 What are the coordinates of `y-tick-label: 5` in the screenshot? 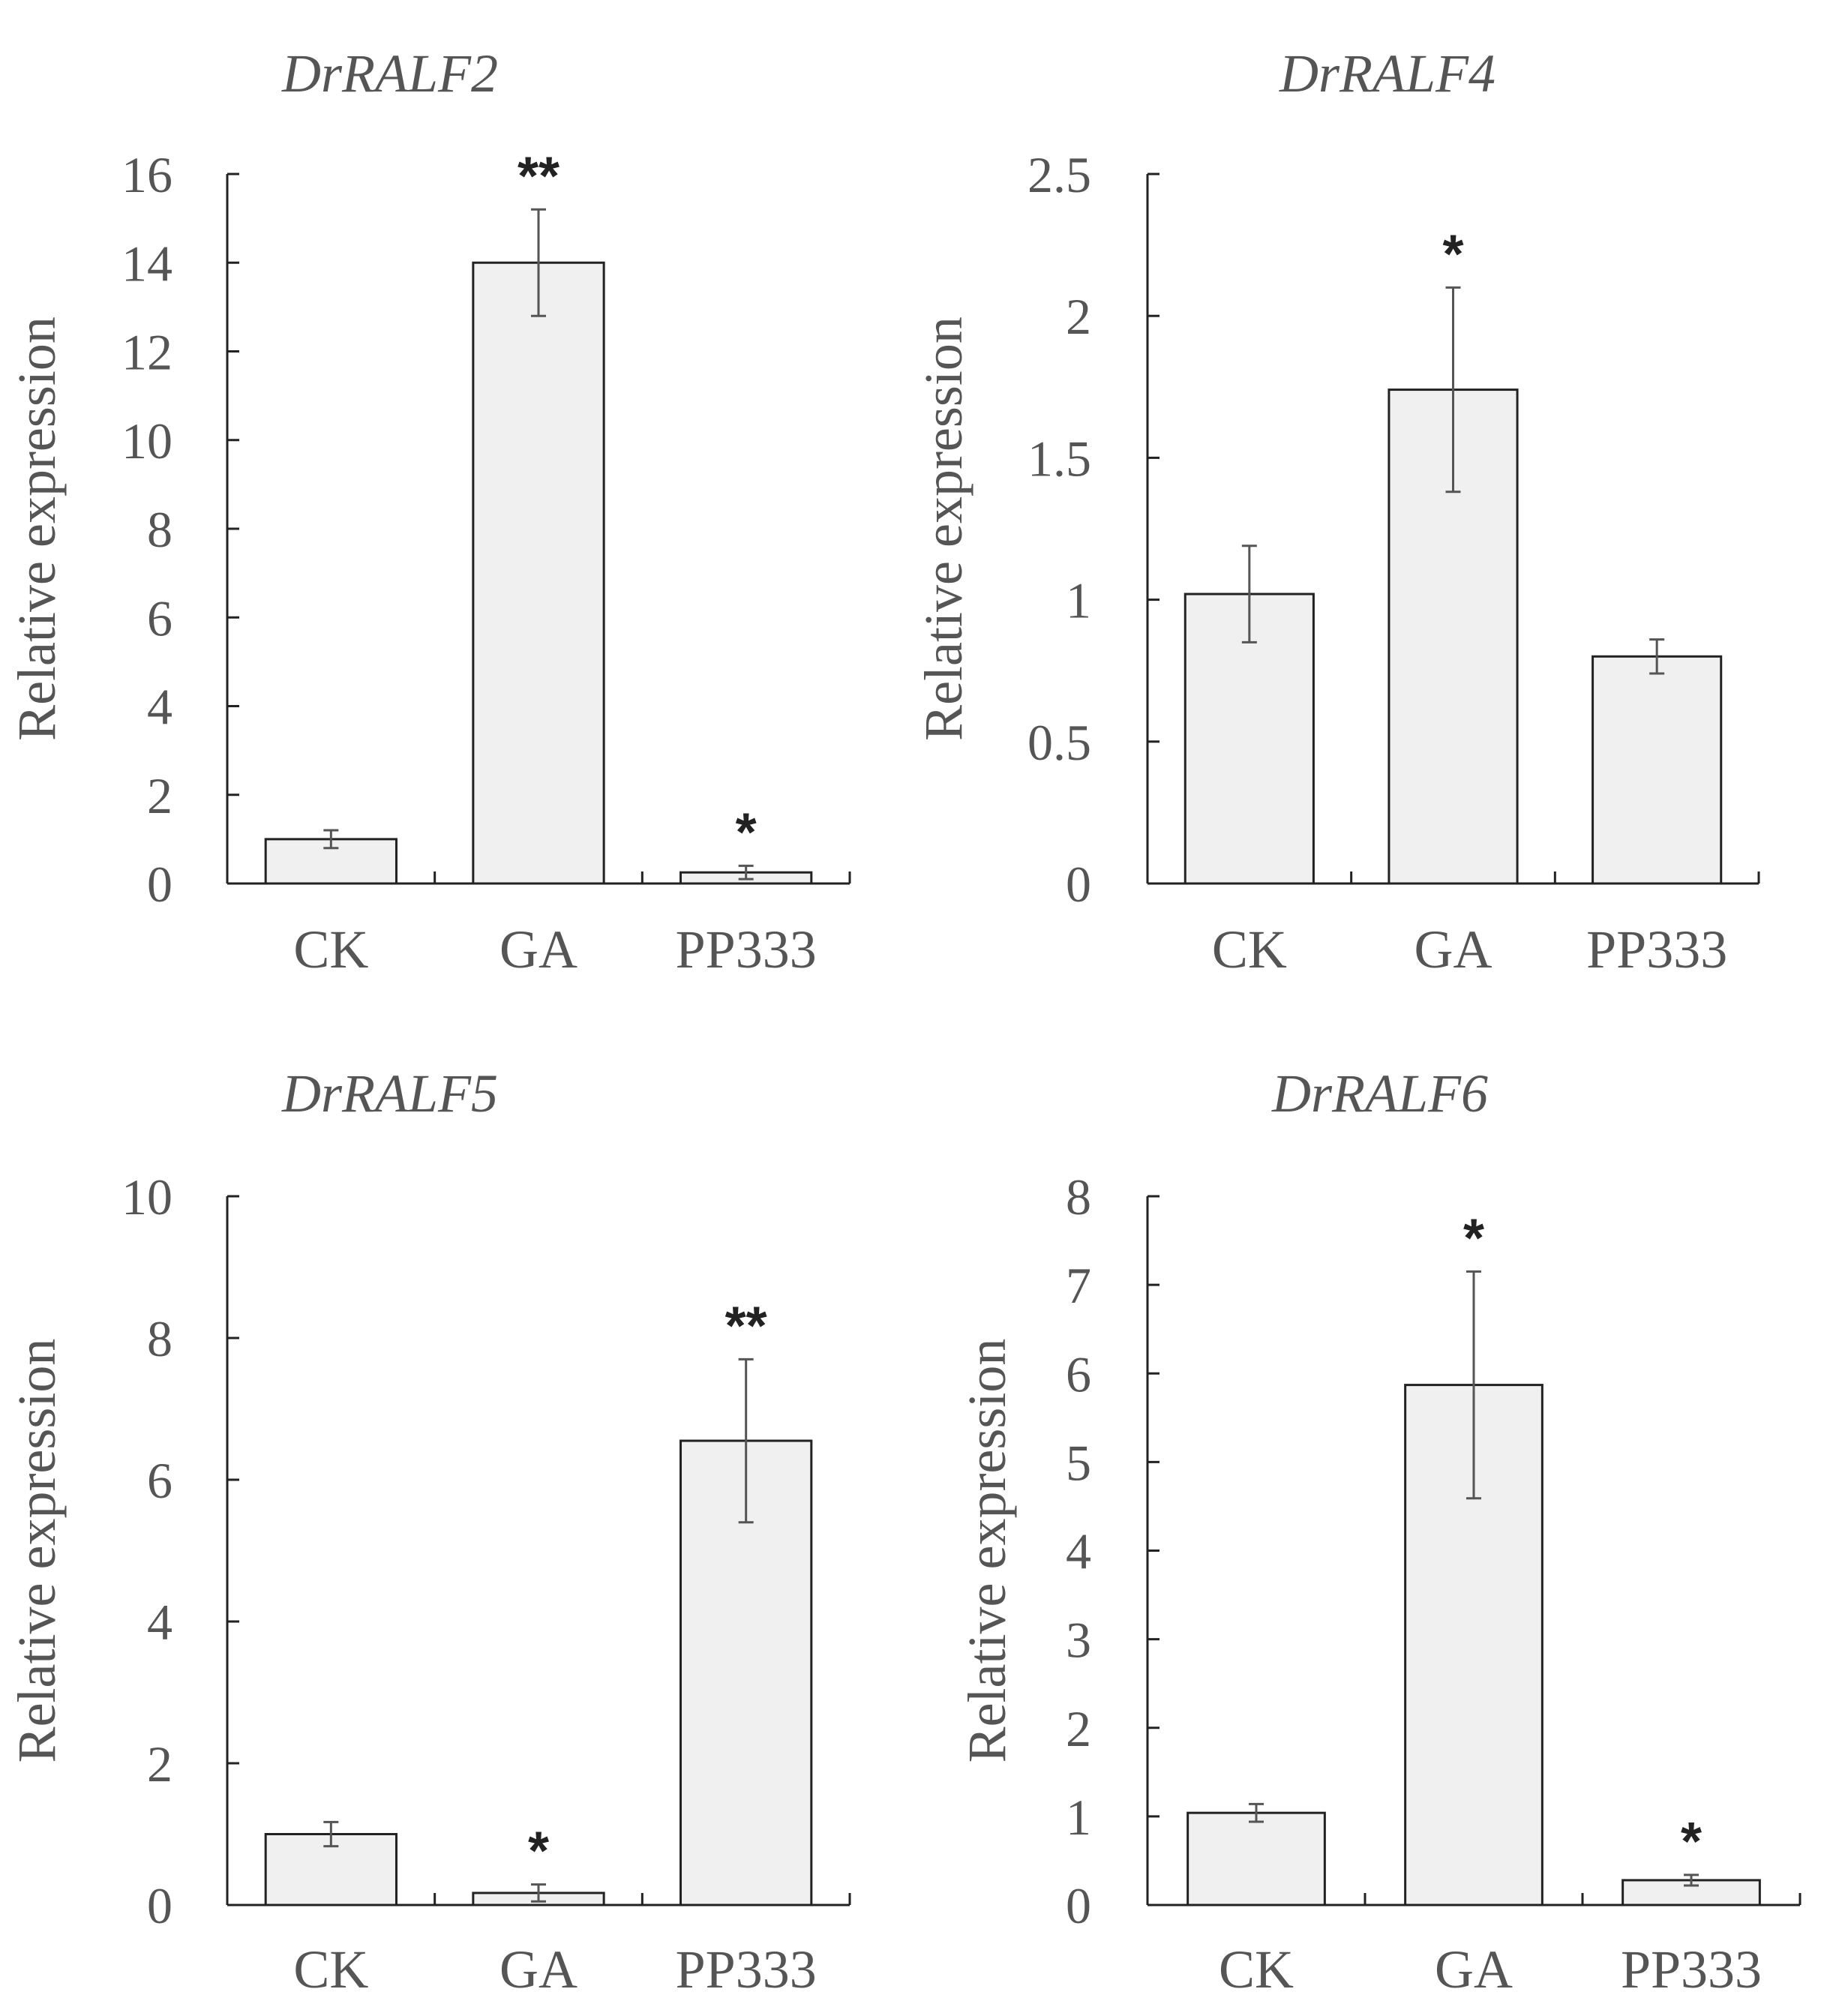 It's located at (1078, 1462).